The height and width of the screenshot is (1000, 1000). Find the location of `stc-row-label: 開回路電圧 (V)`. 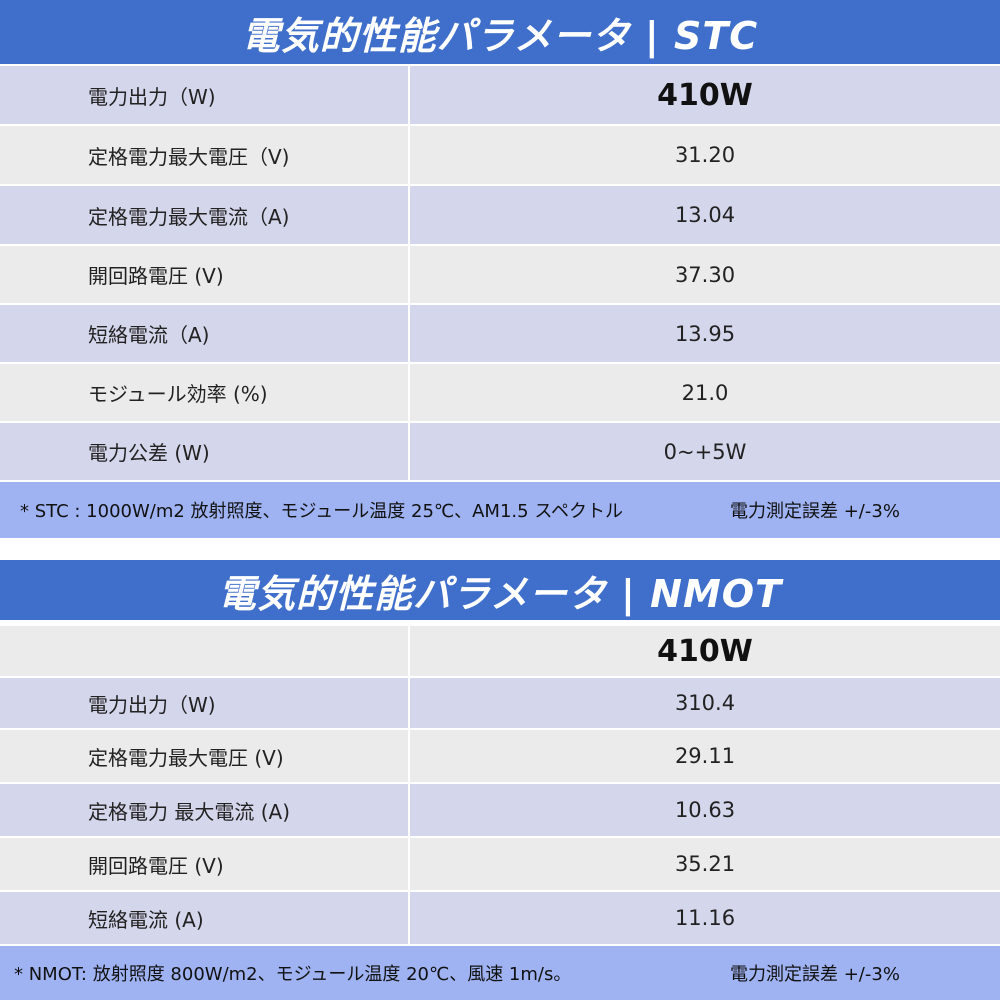

stc-row-label: 開回路電圧 (V) is located at coordinates (205, 274).